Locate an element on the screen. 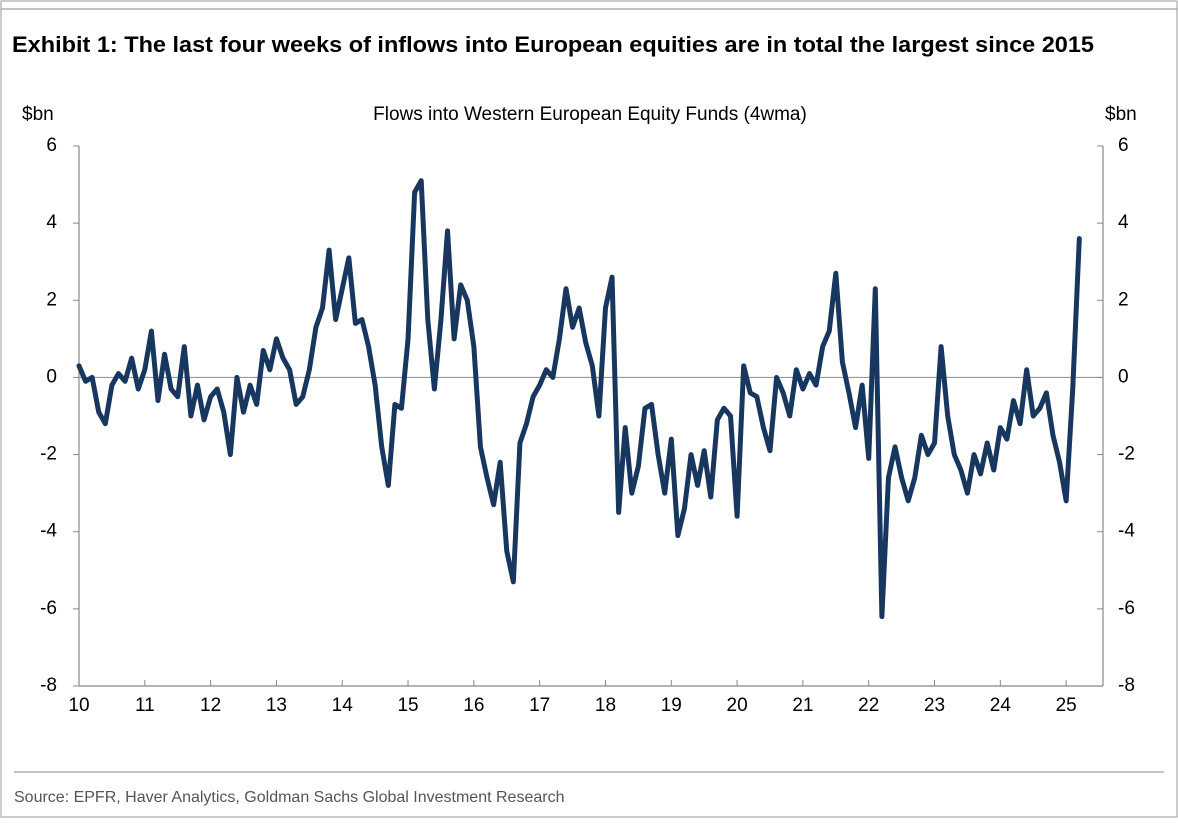 The width and height of the screenshot is (1178, 823). y-tick-label: -4 is located at coordinates (48, 531).